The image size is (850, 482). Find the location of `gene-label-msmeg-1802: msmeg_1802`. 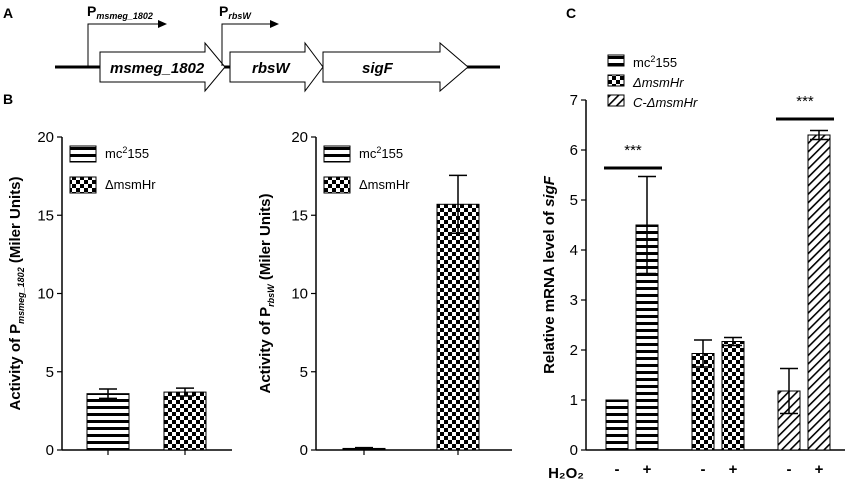

gene-label-msmeg-1802: msmeg_1802 is located at coordinates (157, 68).